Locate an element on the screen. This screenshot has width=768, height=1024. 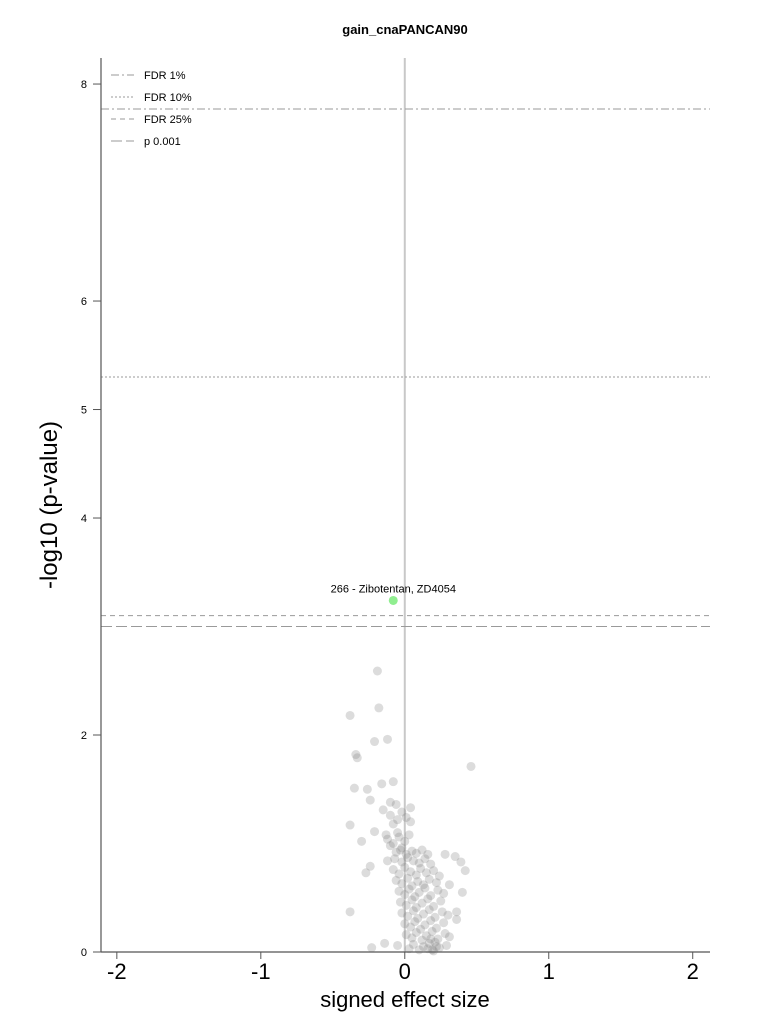
data-points is located at coordinates (410, 811).